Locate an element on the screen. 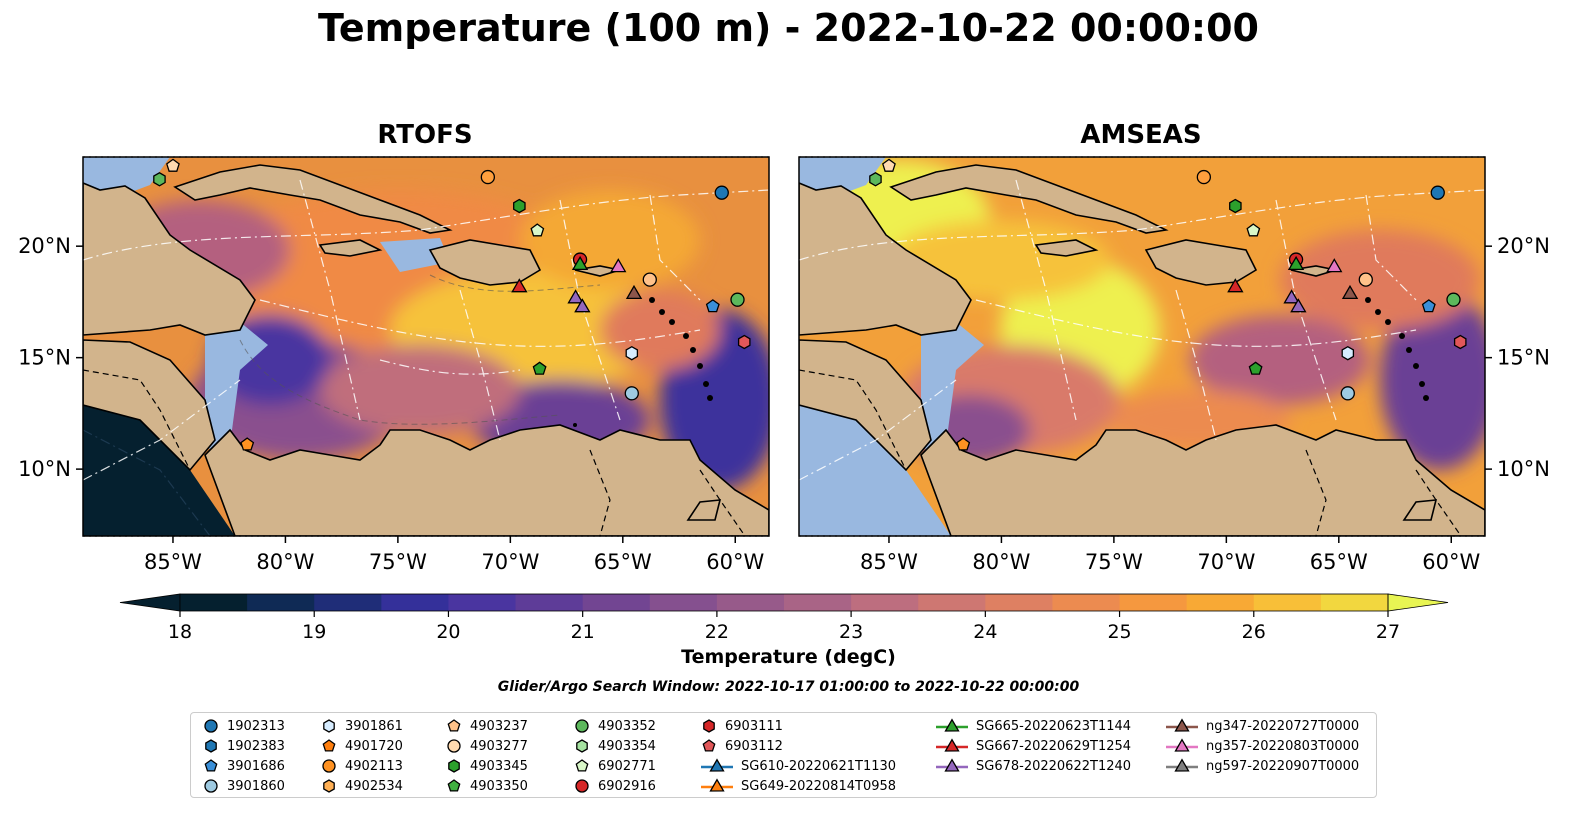 This screenshot has height=827, width=1577. legend-entry: 6902771 is located at coordinates (615, 766).